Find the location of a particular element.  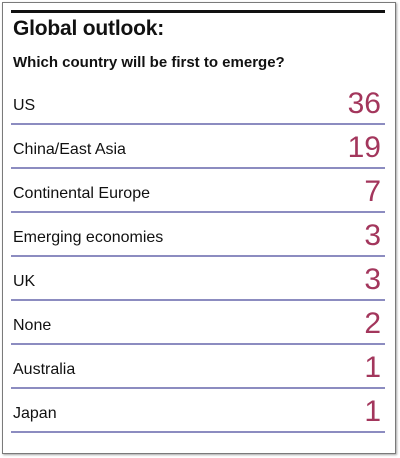

row-value: 36 is located at coordinates (364, 103).